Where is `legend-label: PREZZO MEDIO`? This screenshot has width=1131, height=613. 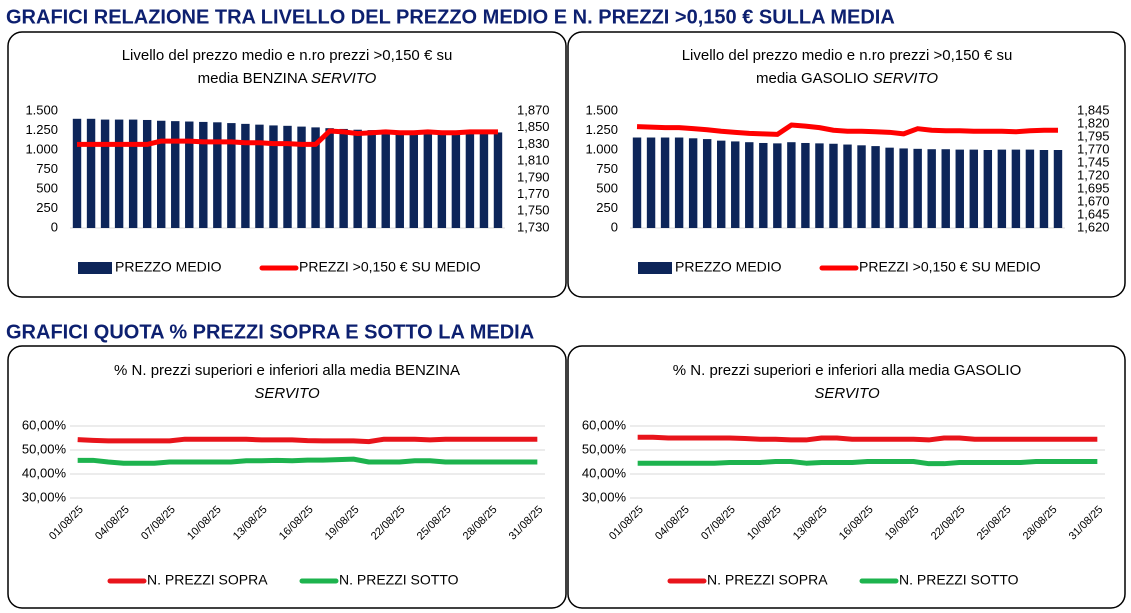
legend-label: PREZZO MEDIO is located at coordinates (728, 267).